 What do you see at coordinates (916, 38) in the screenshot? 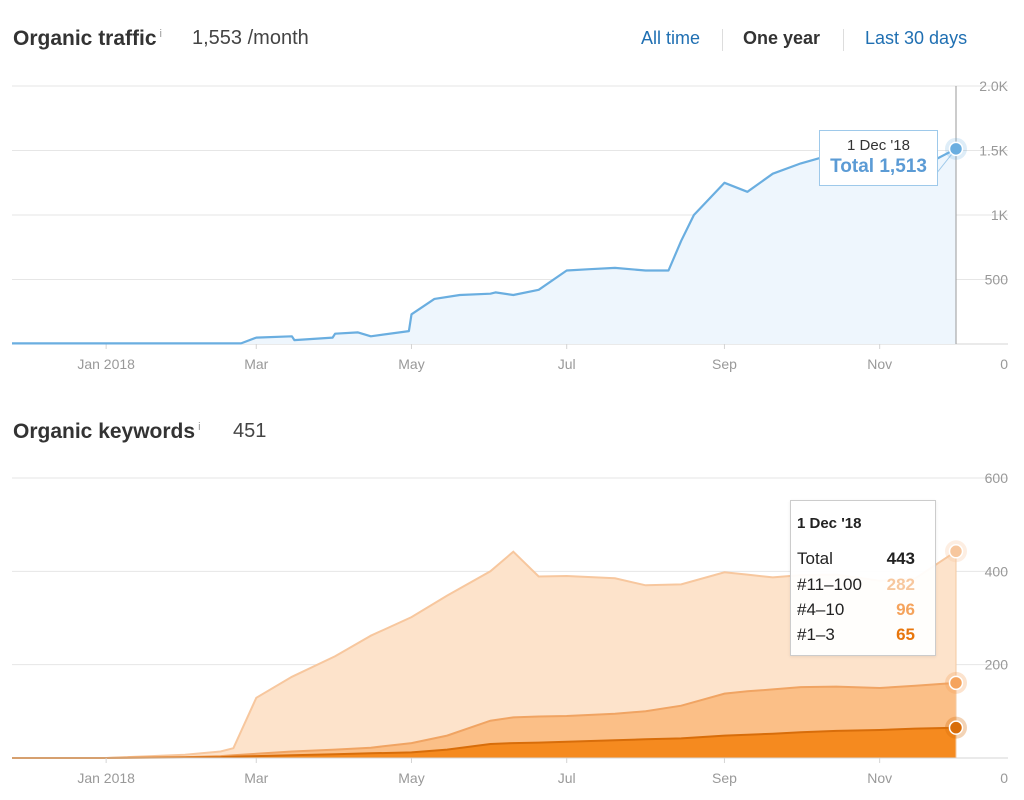
I see `period-last-30-days: Last 30 days` at bounding box center [916, 38].